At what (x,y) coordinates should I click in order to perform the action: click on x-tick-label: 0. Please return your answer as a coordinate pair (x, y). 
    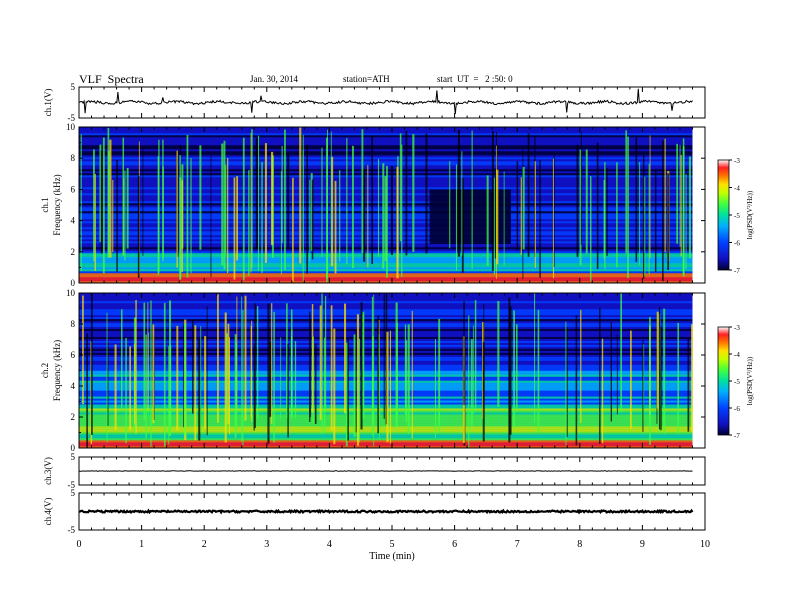
    Looking at the image, I should click on (79, 544).